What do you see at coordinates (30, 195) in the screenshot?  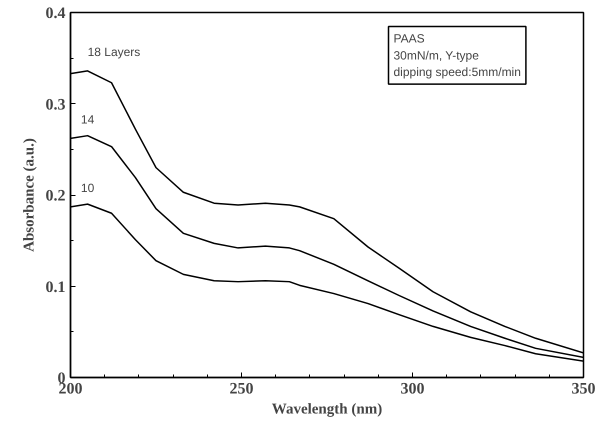 I see `y-axis-title: Absorbance (a.u.)` at bounding box center [30, 195].